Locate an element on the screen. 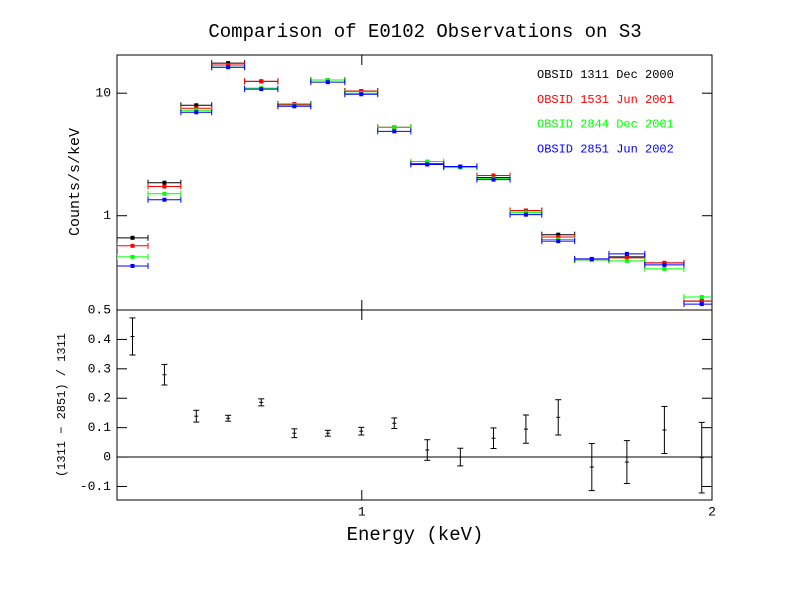  y-axis-label: (1311 − 2851) / 1311 is located at coordinates (62, 405).